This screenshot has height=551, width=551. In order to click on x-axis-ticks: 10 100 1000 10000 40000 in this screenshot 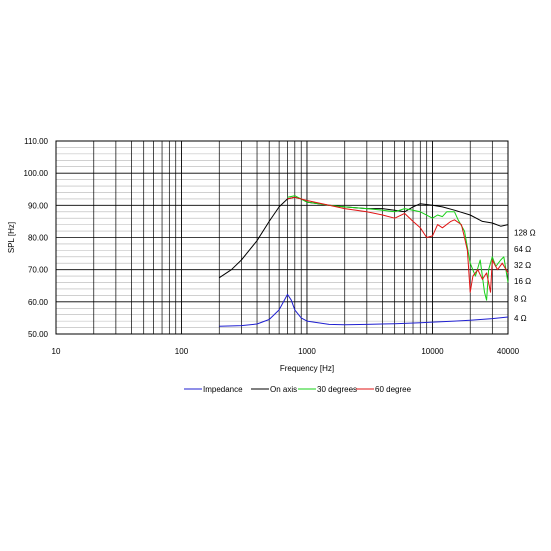, I will do `click(286, 351)`.